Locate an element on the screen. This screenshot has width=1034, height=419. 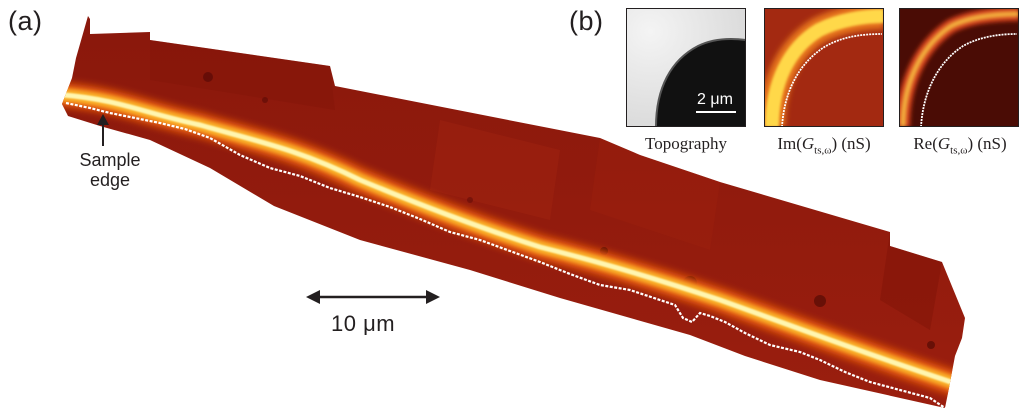
sample-edge-label-line2: edge is located at coordinates (110, 180).